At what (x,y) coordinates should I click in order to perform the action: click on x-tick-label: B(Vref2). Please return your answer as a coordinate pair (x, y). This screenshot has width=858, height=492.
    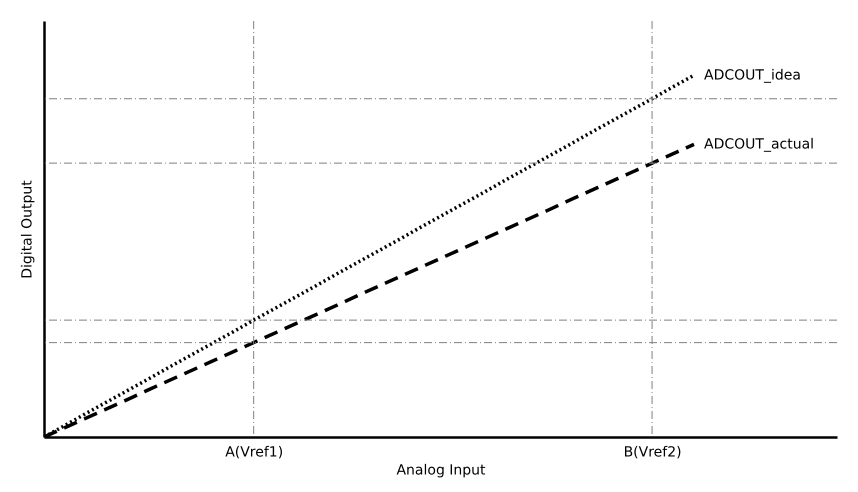
    Looking at the image, I should click on (653, 452).